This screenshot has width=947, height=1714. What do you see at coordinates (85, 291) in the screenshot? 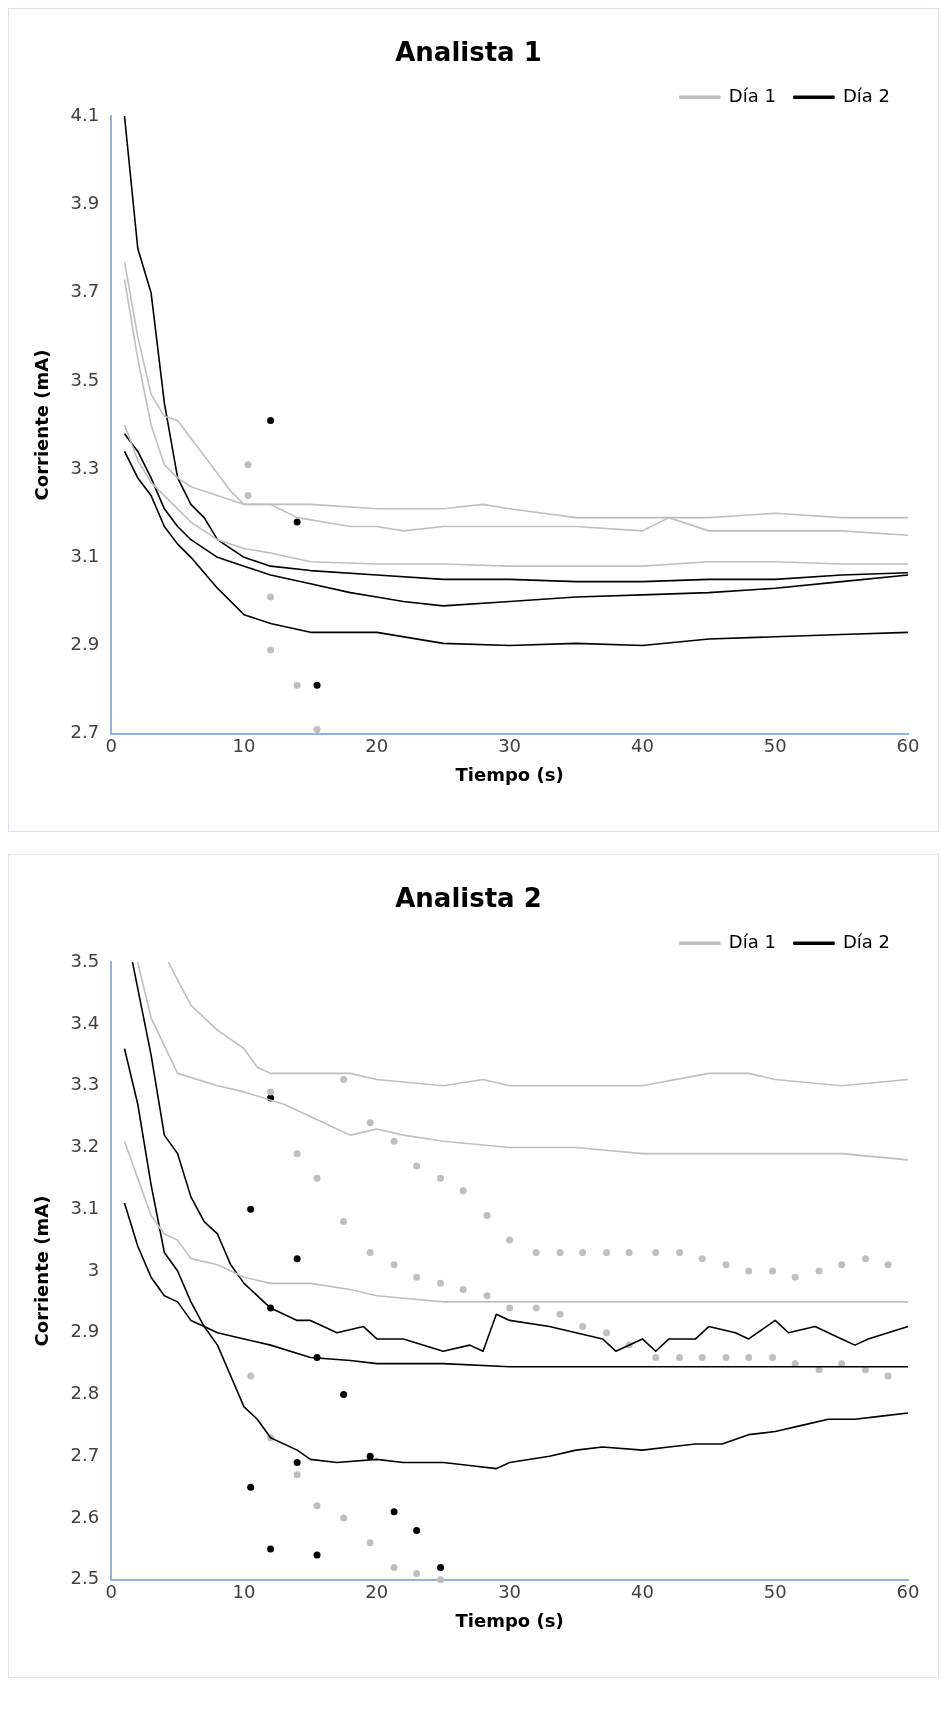
I see `y-tick-label: 3.7` at bounding box center [85, 291].